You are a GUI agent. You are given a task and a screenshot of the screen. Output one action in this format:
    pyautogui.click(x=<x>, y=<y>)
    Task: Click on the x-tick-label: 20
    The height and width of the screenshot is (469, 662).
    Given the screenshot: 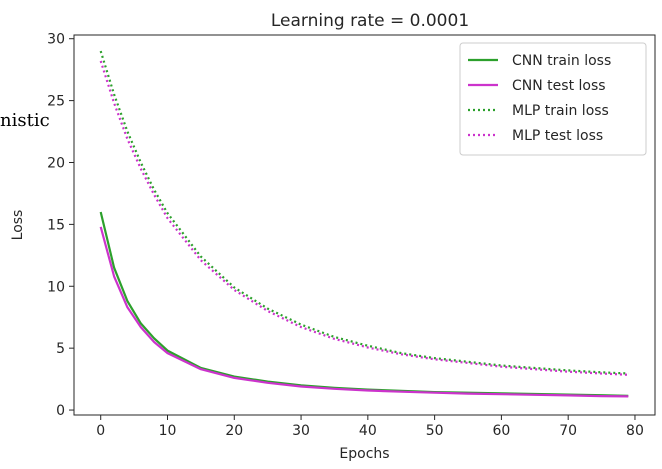 What is the action you would take?
    pyautogui.click(x=234, y=431)
    